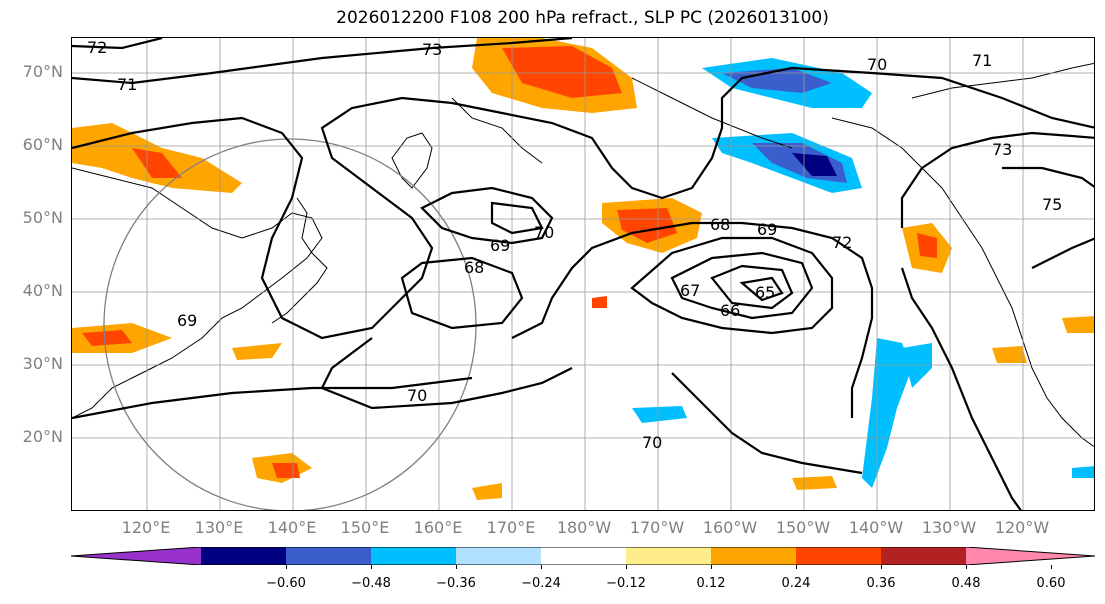  I want to click on lon-label: 140°W, so click(876, 527).